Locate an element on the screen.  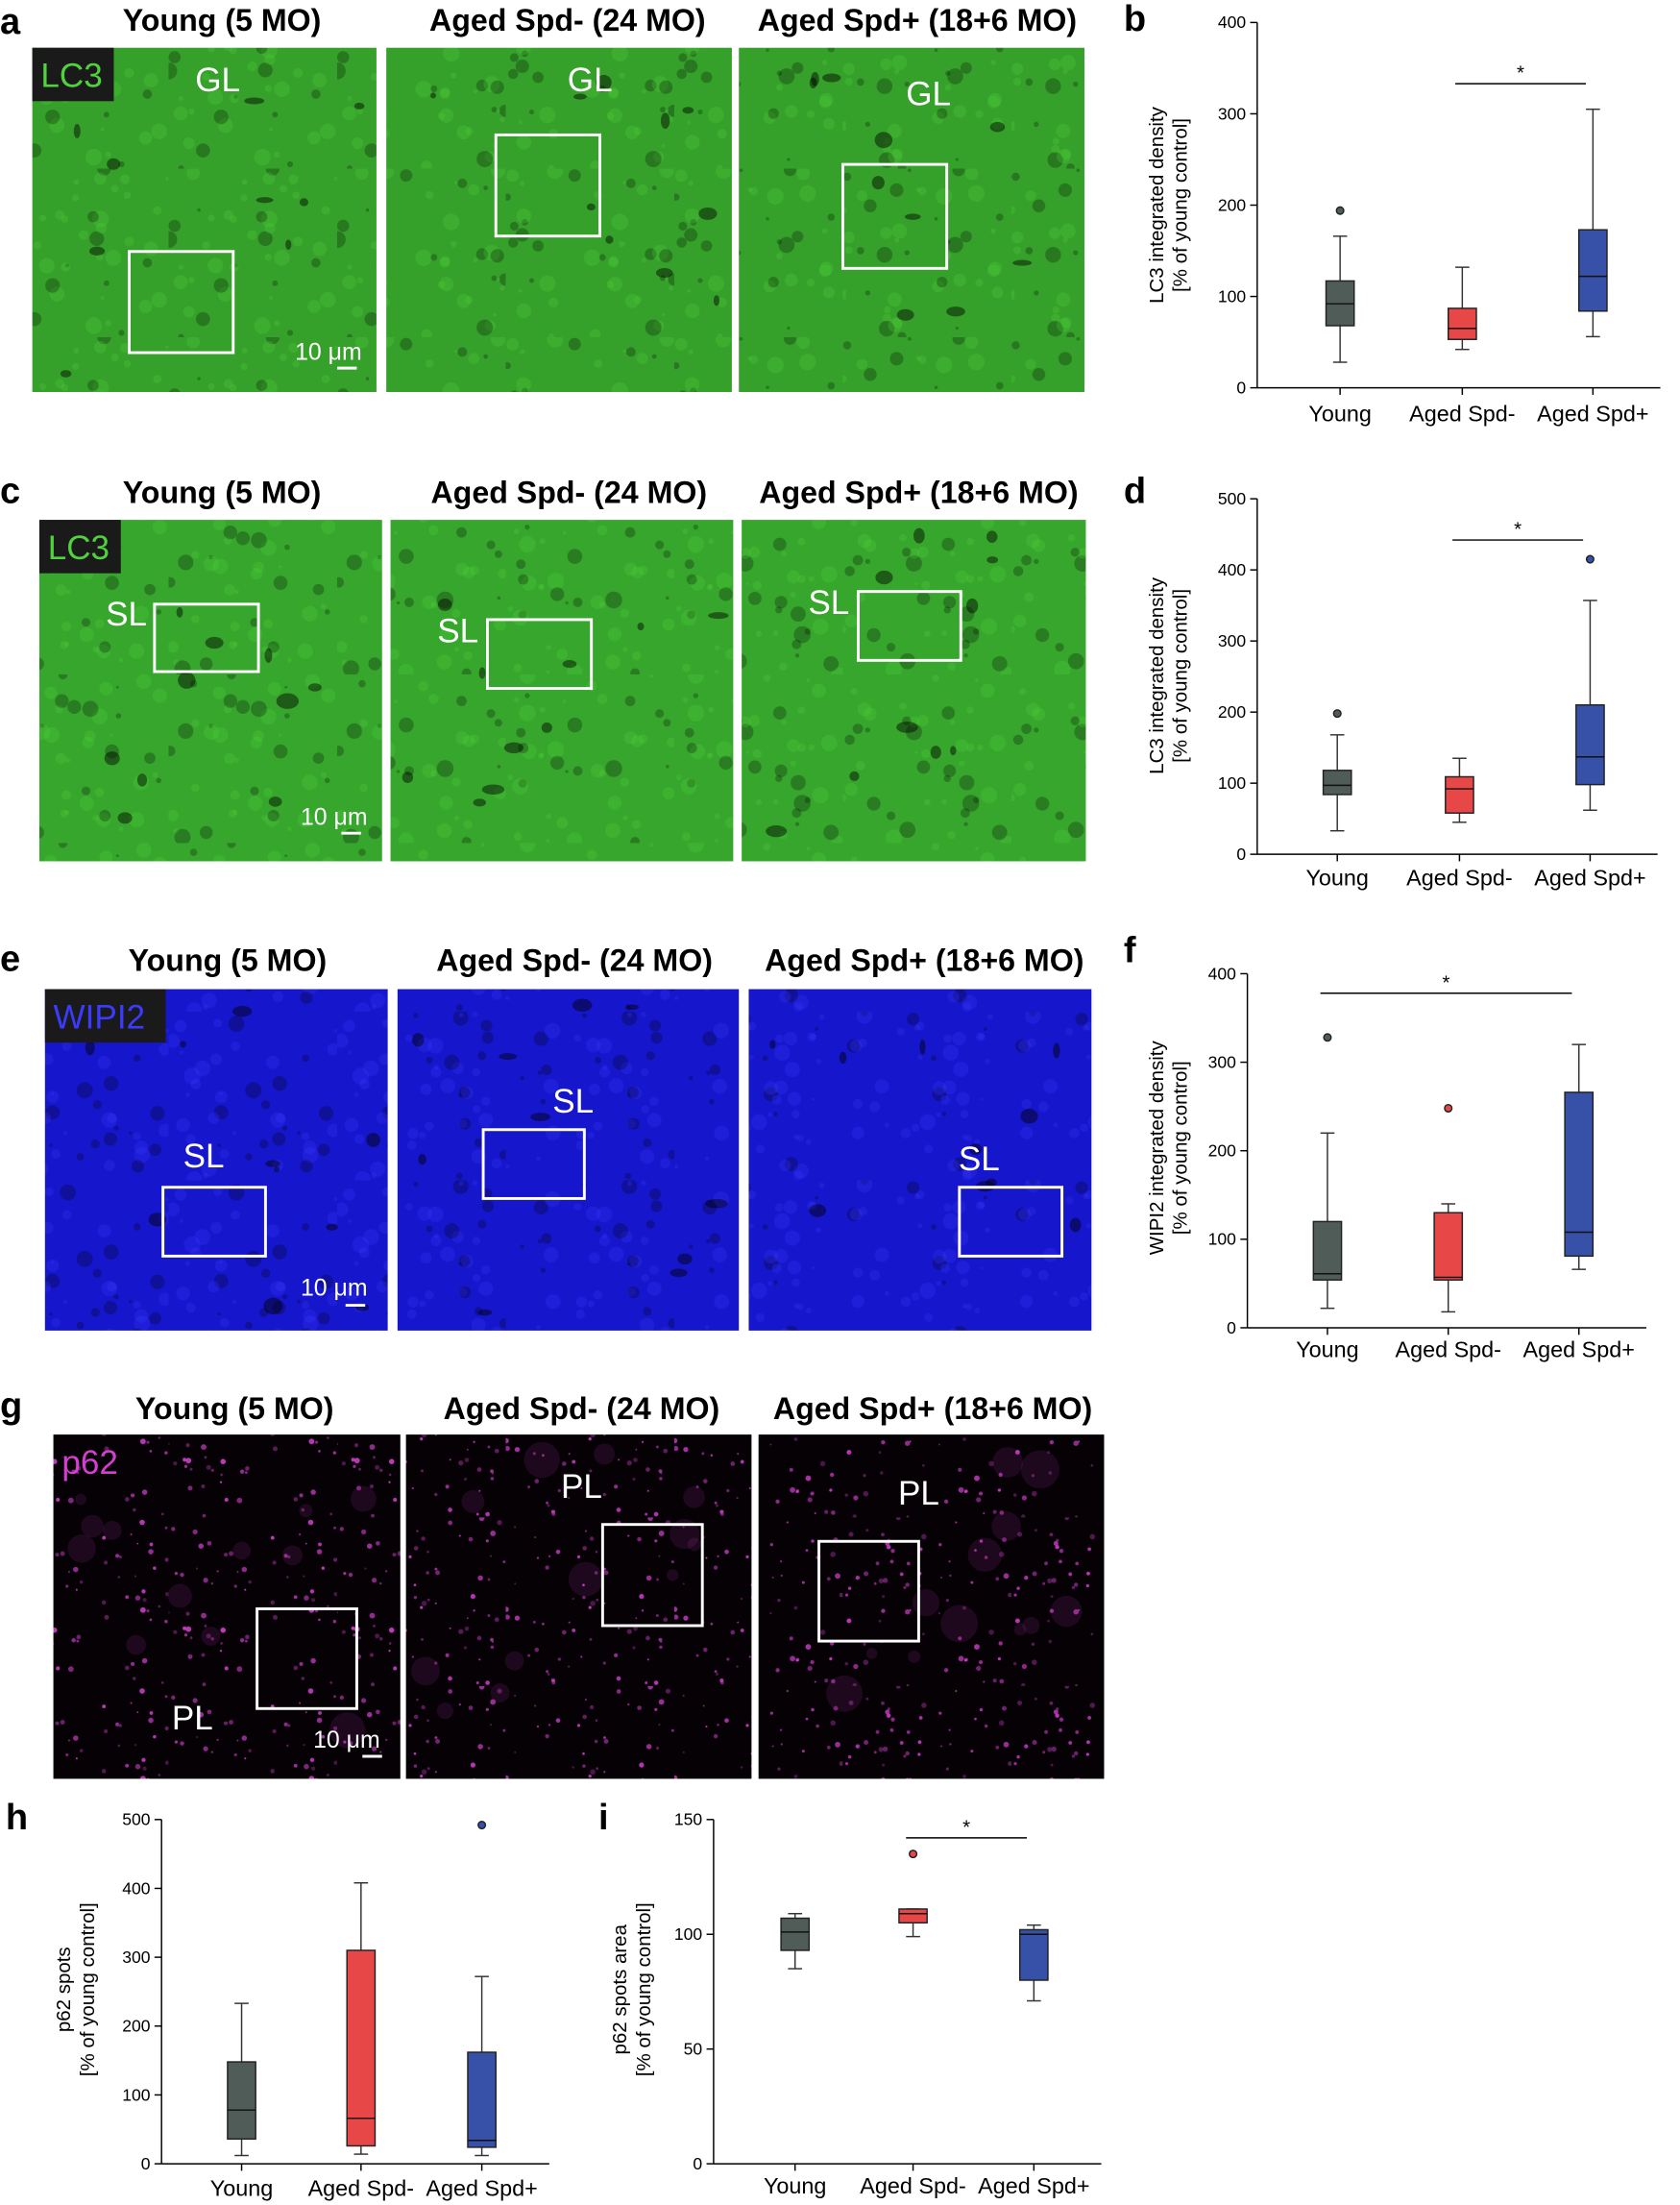
stain-label: LC3 is located at coordinates (71, 76).